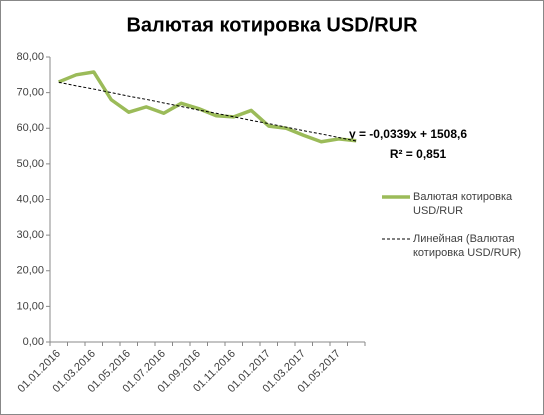 This screenshot has width=544, height=415. I want to click on y-tick-label: 60,00, so click(30, 128).